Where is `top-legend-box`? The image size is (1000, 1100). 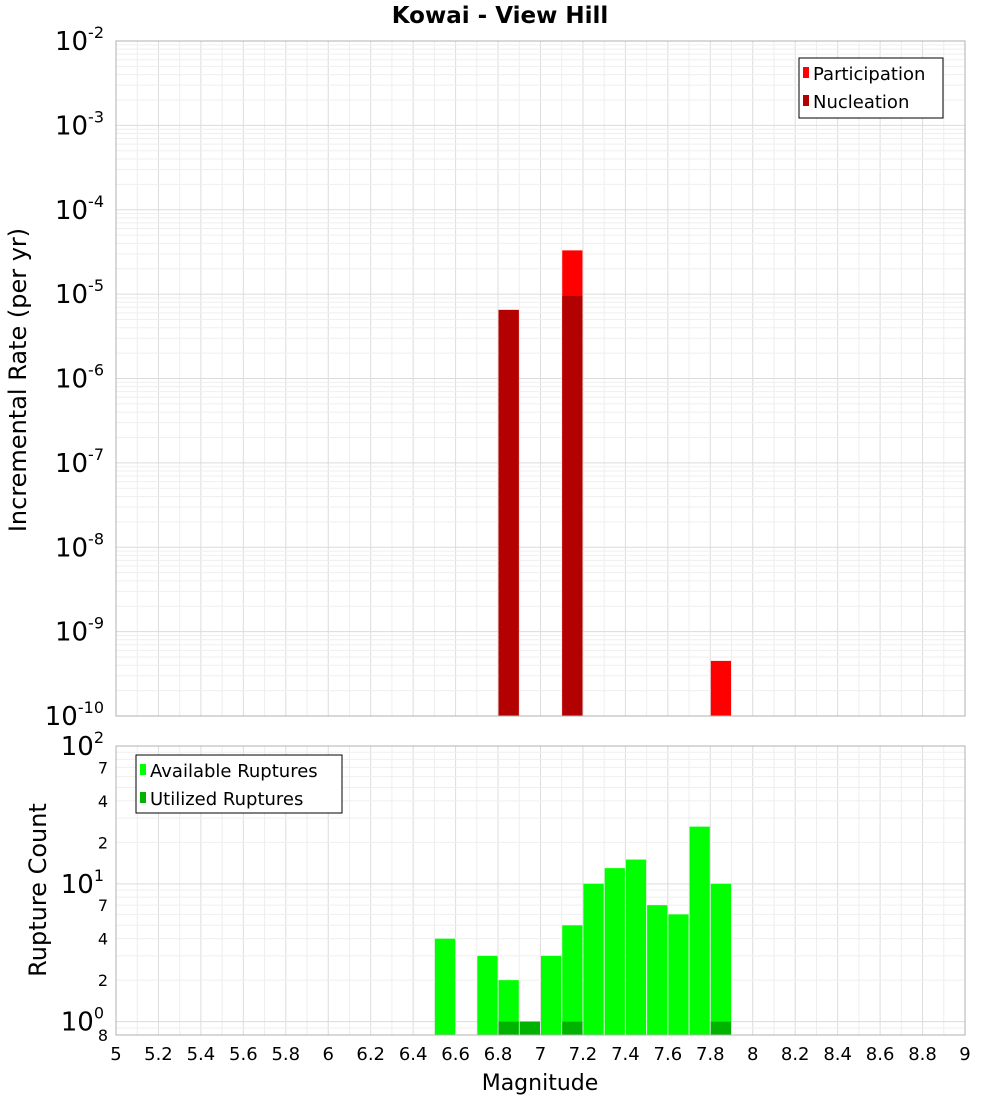 top-legend-box is located at coordinates (871, 88).